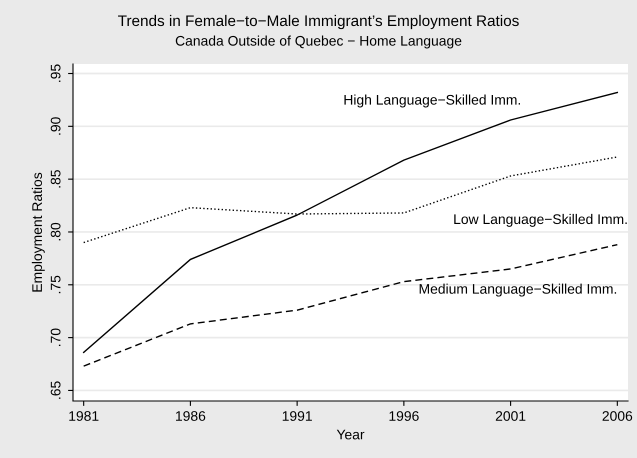  I want to click on x-tick-label: 1991, so click(297, 416).